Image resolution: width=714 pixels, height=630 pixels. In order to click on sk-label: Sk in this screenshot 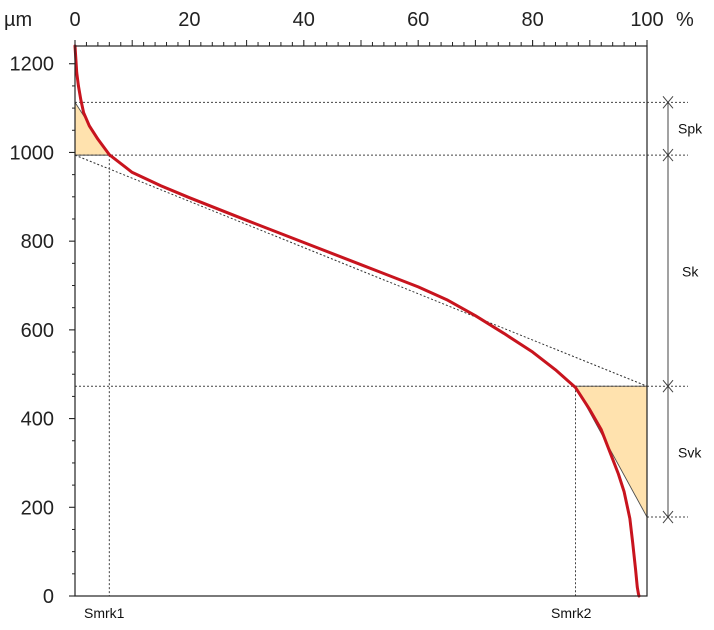, I will do `click(690, 272)`.